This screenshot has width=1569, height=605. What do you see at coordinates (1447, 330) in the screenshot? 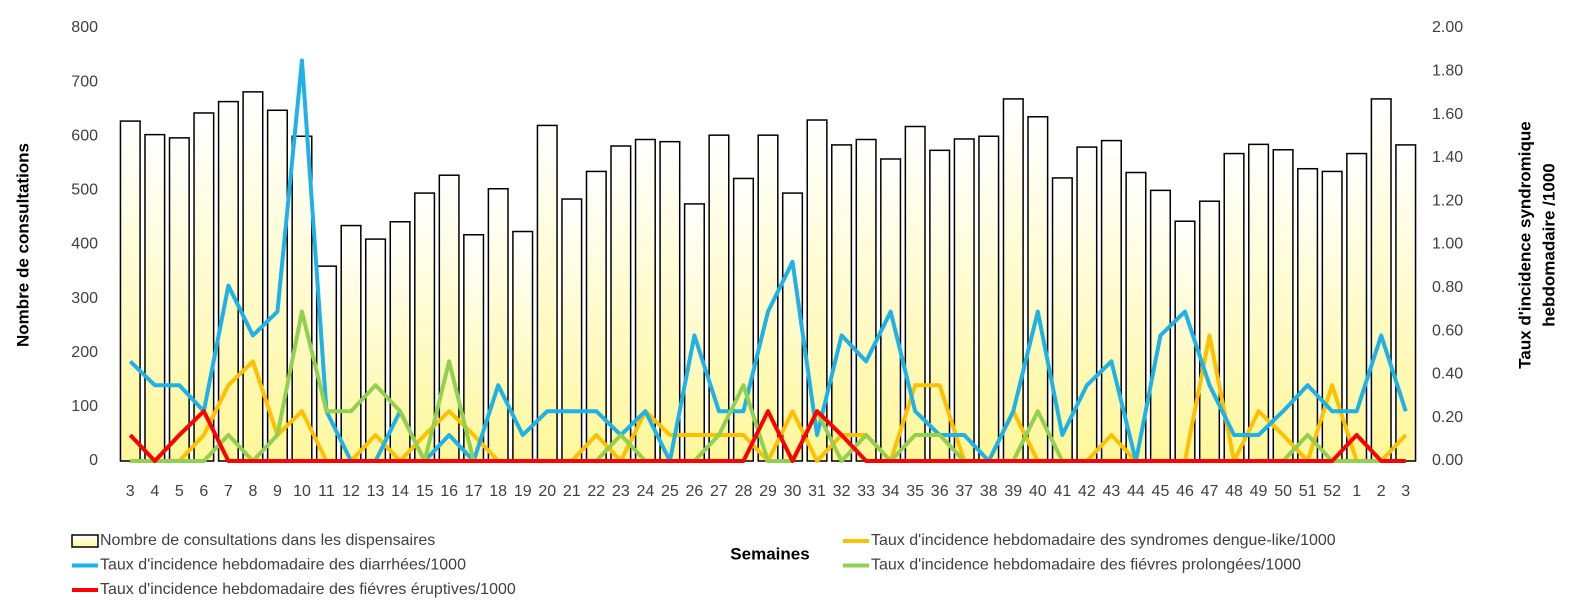
I see `y2-tick-label: 0.60` at bounding box center [1447, 330].